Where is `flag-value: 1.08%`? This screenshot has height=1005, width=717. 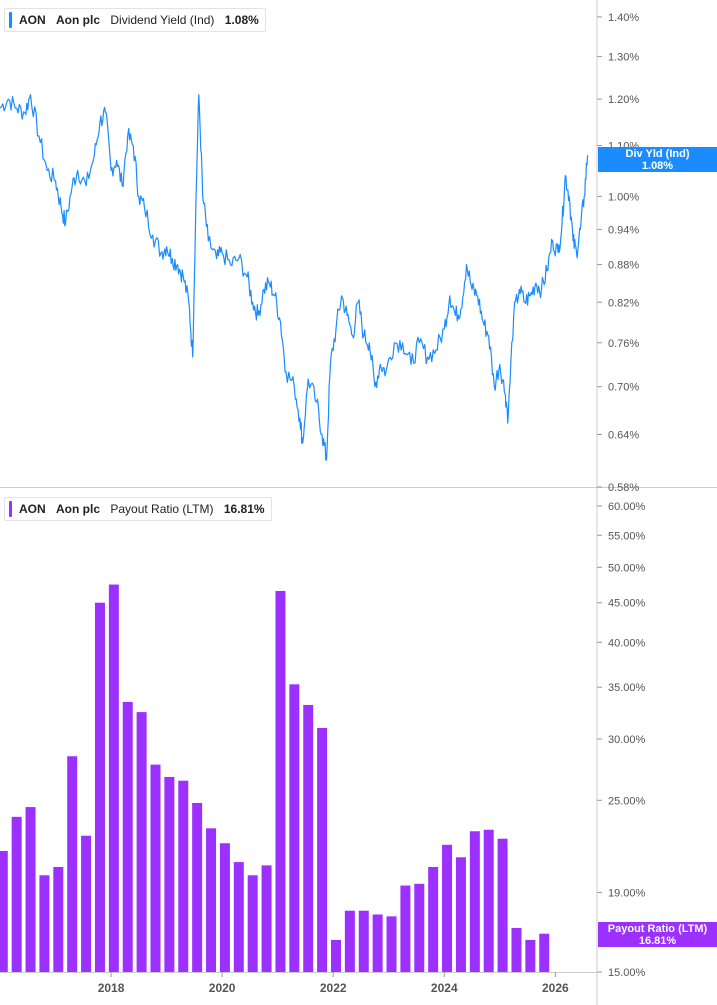
flag-value: 1.08% is located at coordinates (657, 166).